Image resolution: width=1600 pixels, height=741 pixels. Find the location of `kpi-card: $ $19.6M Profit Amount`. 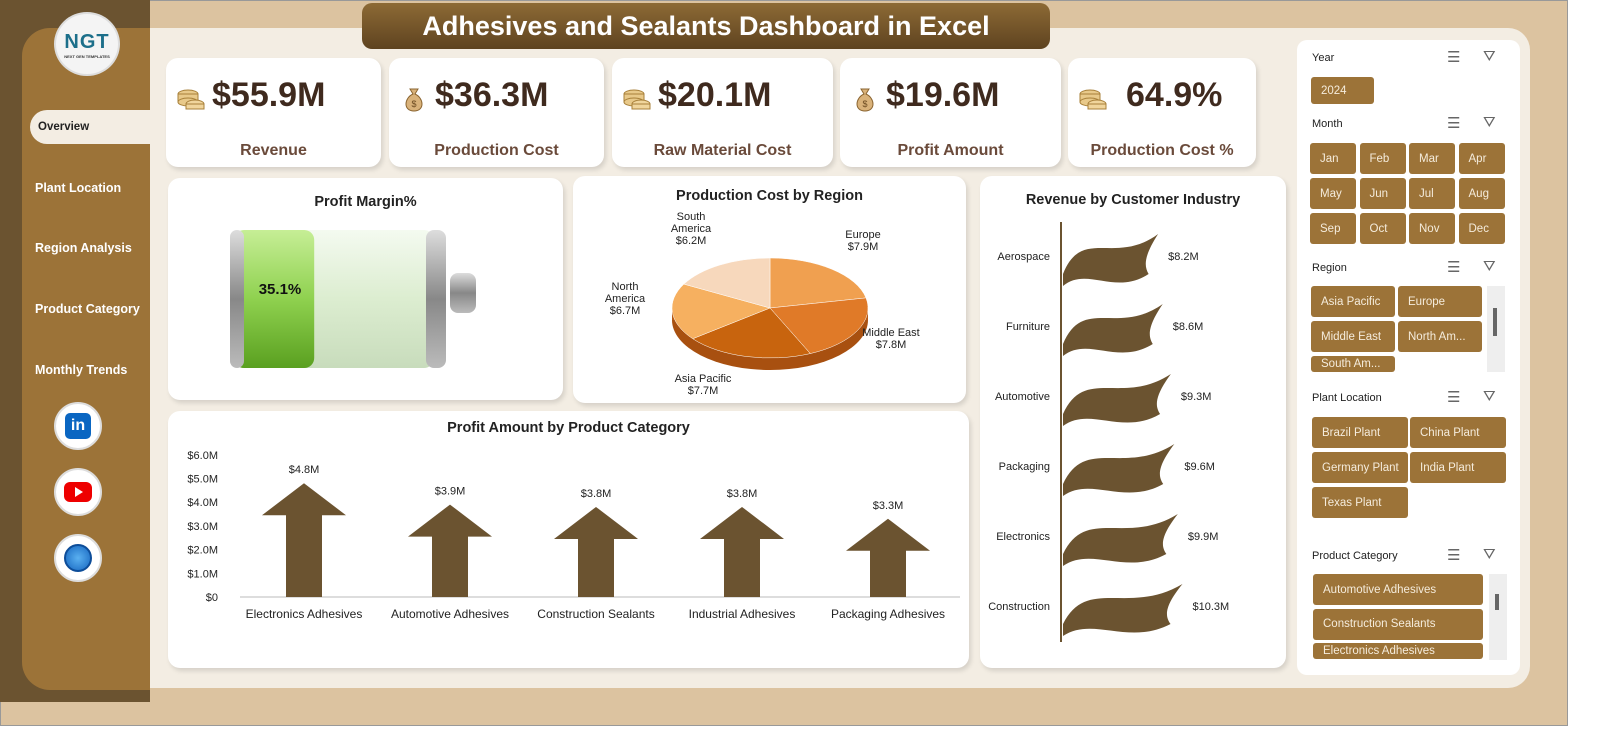

kpi-card: $ $19.6M Profit Amount is located at coordinates (950, 112).